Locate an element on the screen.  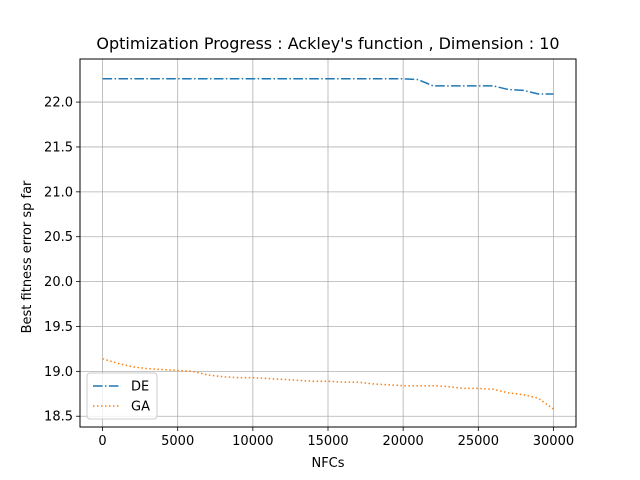
x-tick-label: 10000 is located at coordinates (252, 441).